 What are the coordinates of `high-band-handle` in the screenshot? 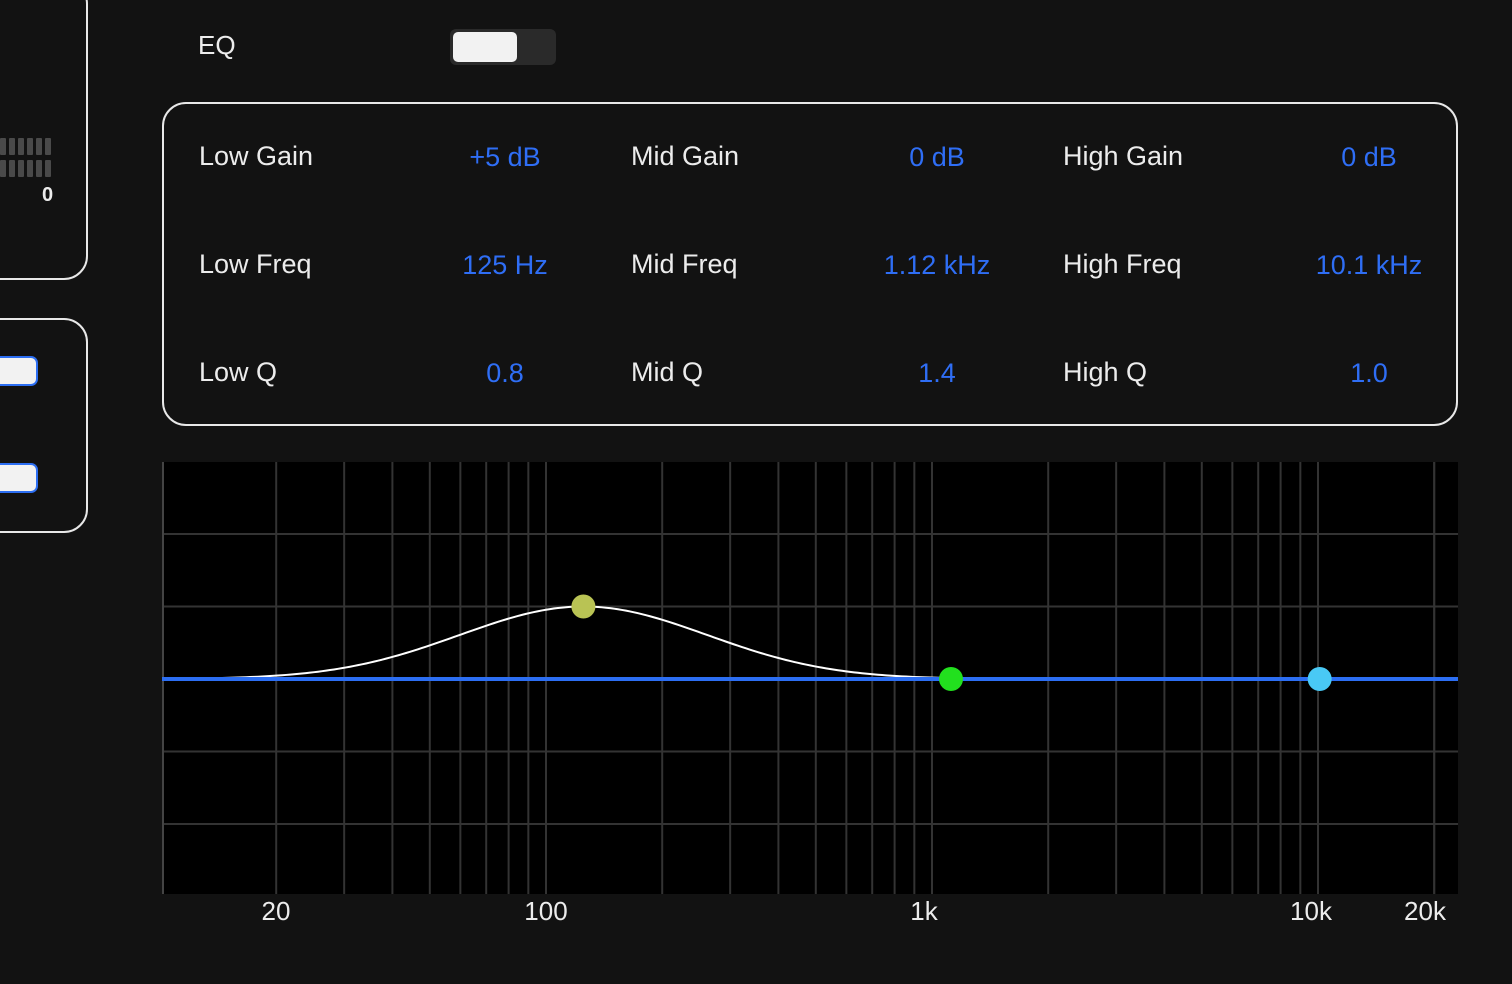 It's located at (1319, 679).